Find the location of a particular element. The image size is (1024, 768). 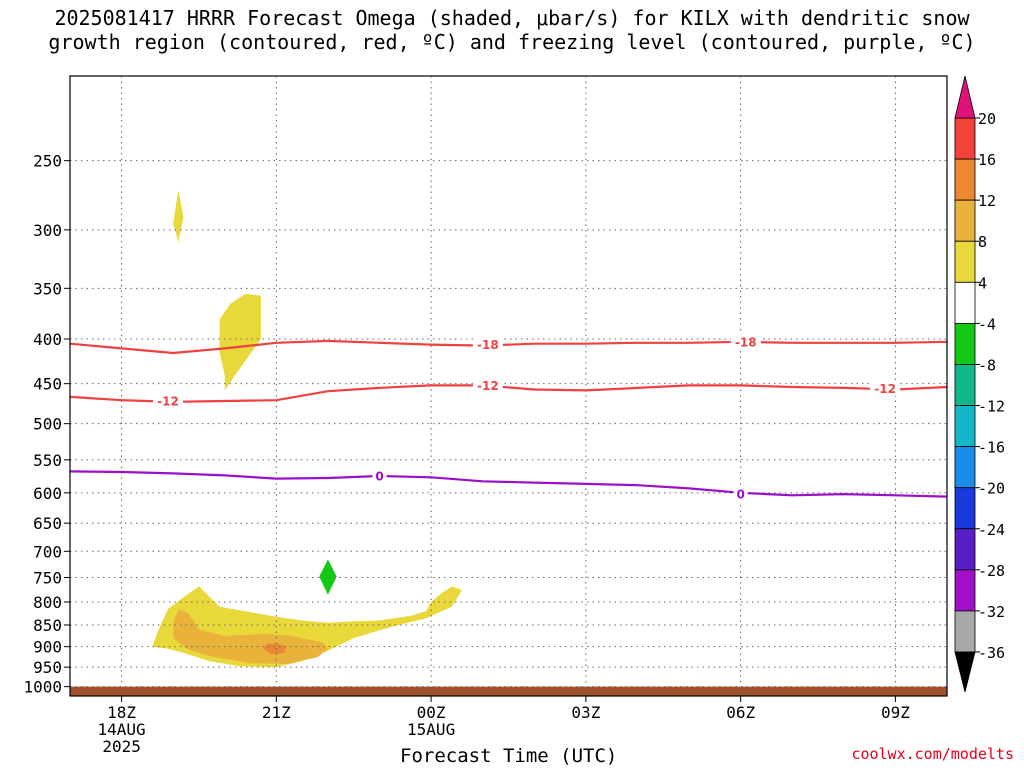

colorbar-tick-label: -8 is located at coordinates (987, 365).